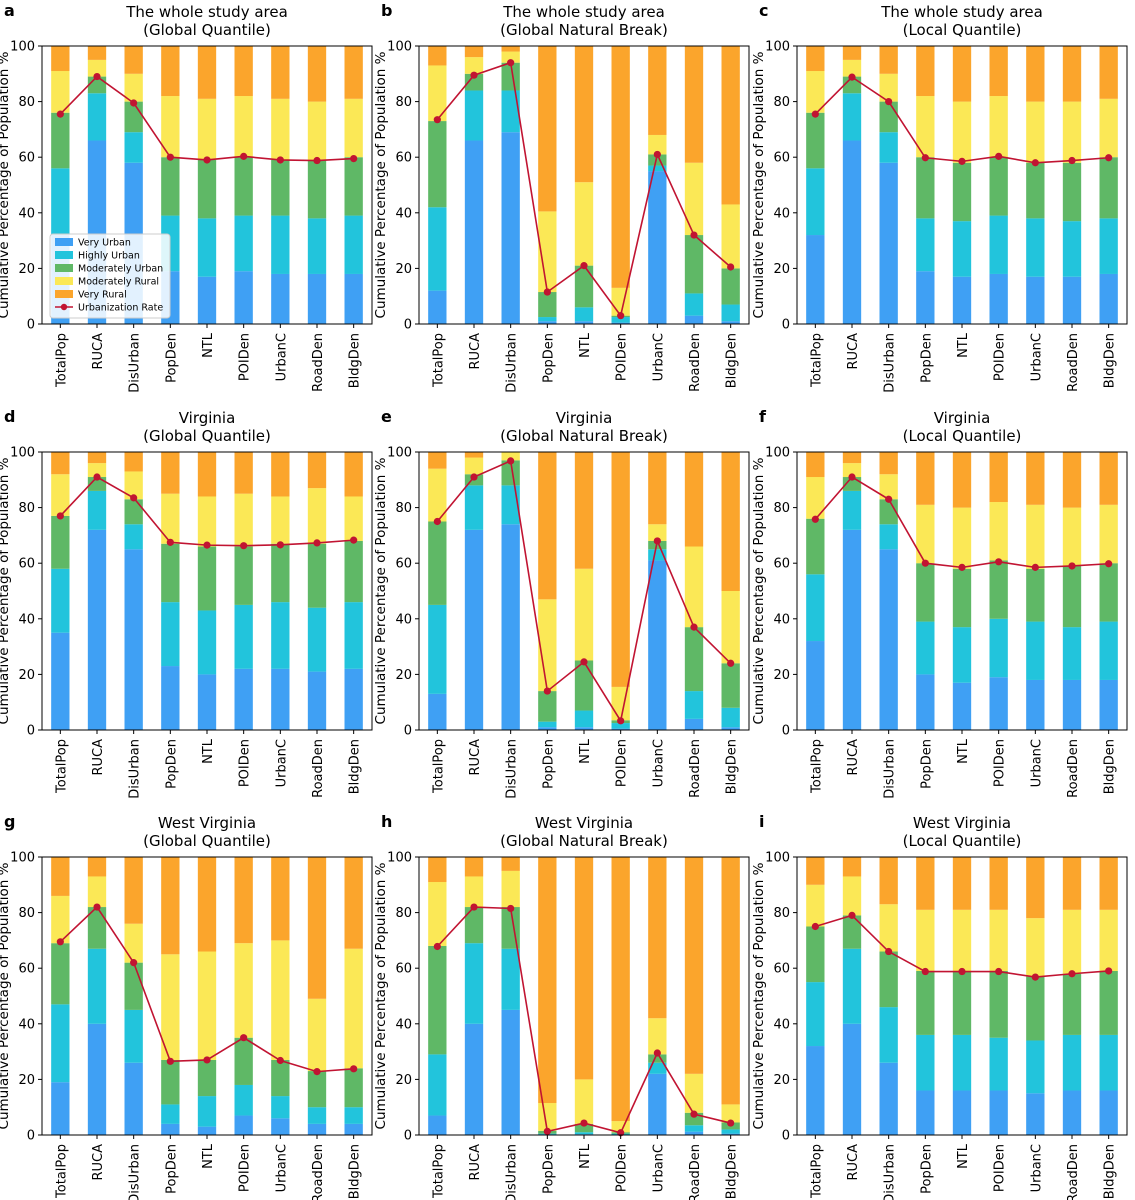 The image size is (1135, 1200). Describe the element at coordinates (1110, 766) in the screenshot. I see `x-tick-label: BldgDen` at that location.